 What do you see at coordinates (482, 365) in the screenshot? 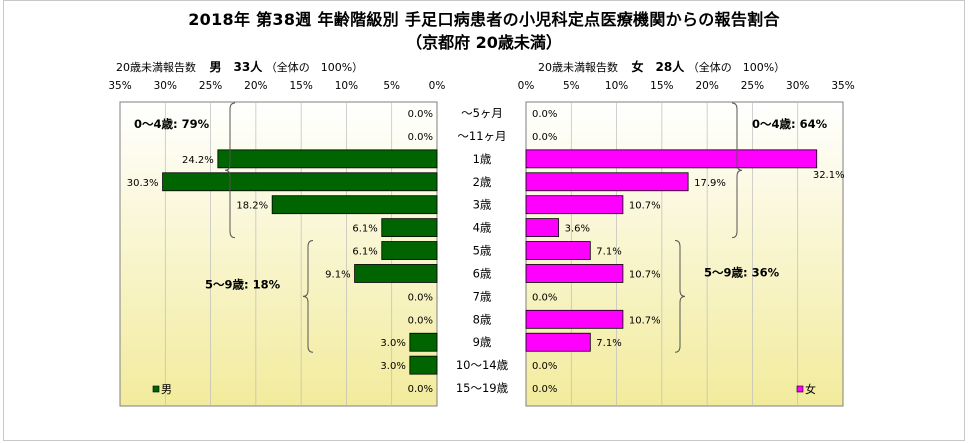
I see `category-label: 10〜14歳` at bounding box center [482, 365].